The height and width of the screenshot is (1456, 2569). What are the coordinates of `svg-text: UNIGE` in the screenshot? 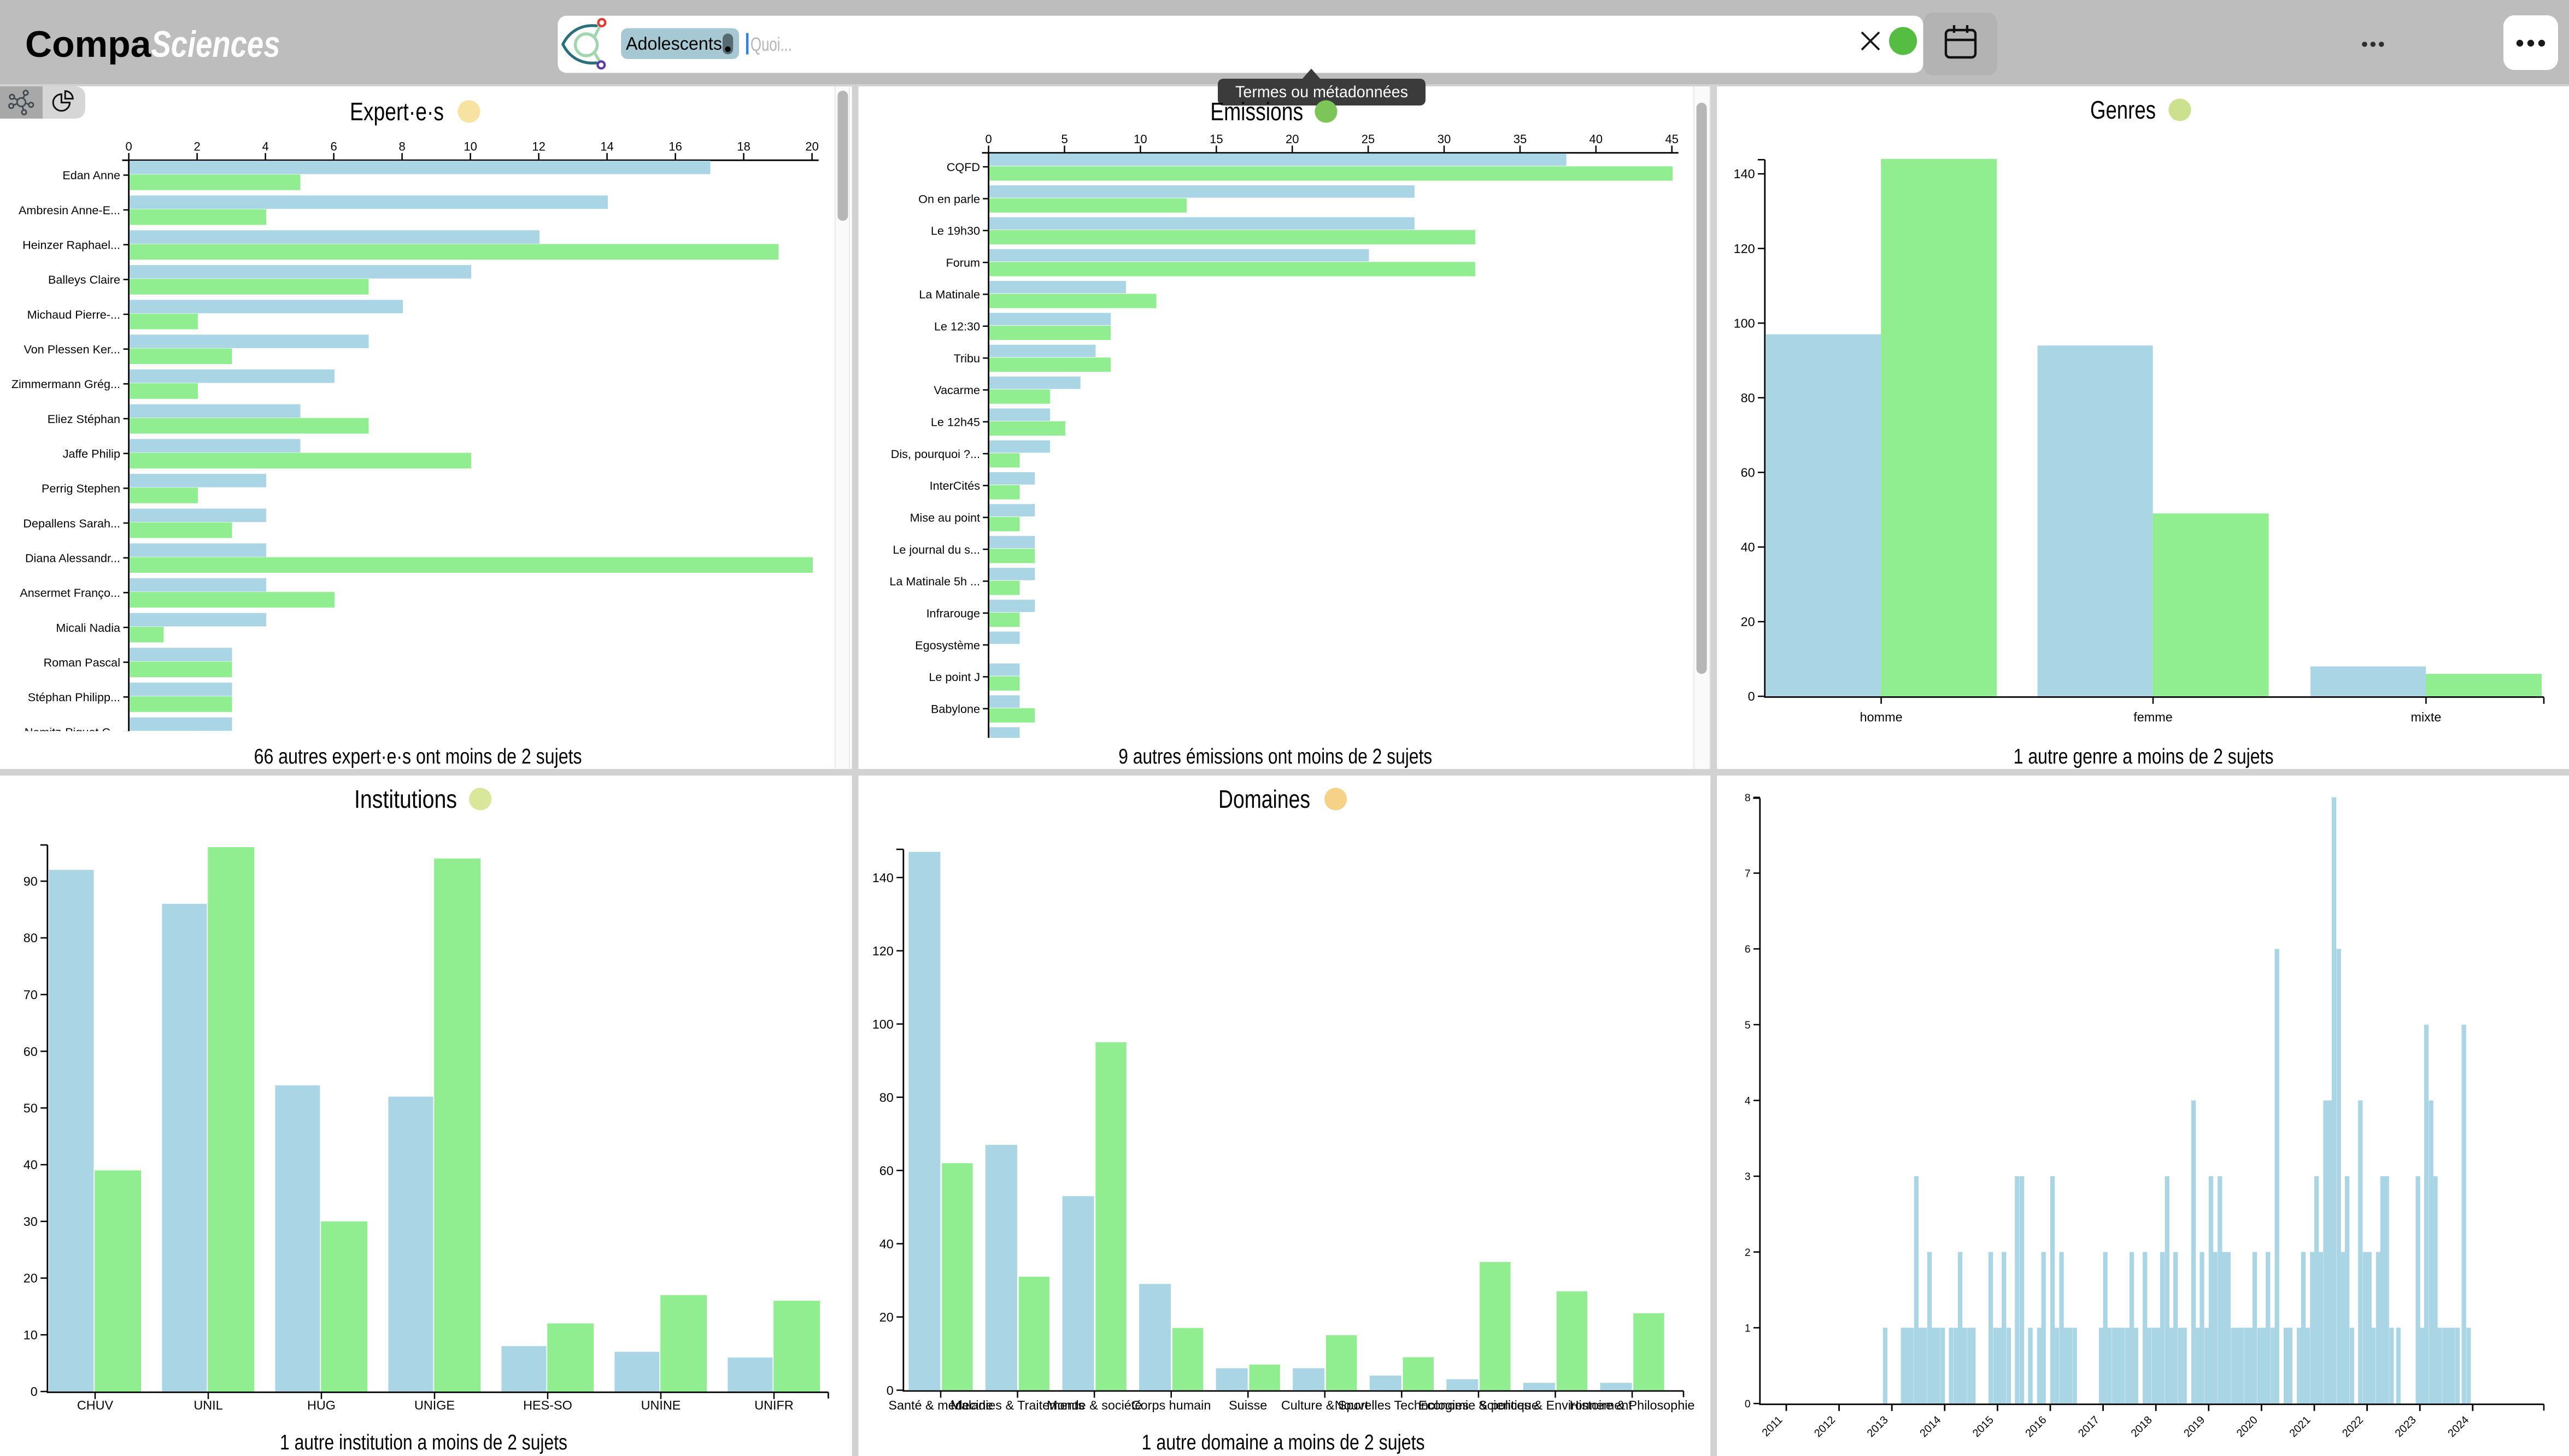 It's located at (434, 1405).